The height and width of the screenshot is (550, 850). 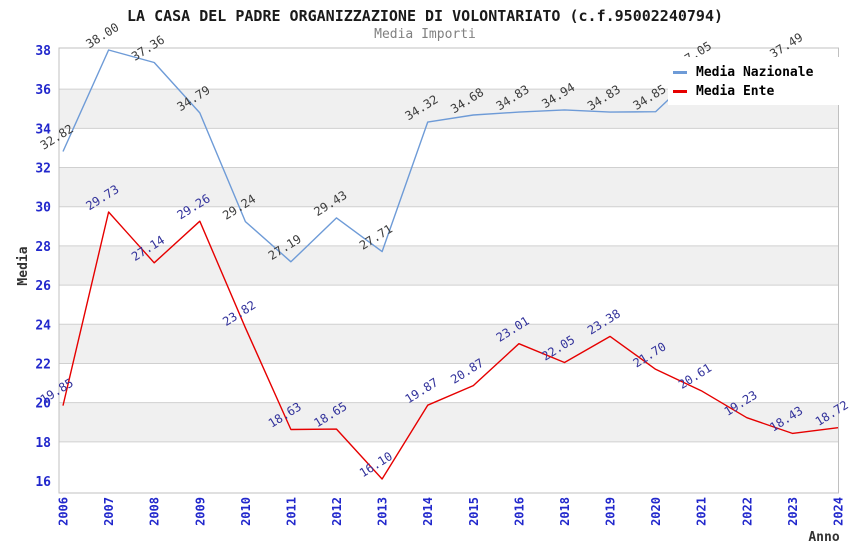 What do you see at coordinates (474, 511) in the screenshot?
I see `x-tick-label: 2015` at bounding box center [474, 511].